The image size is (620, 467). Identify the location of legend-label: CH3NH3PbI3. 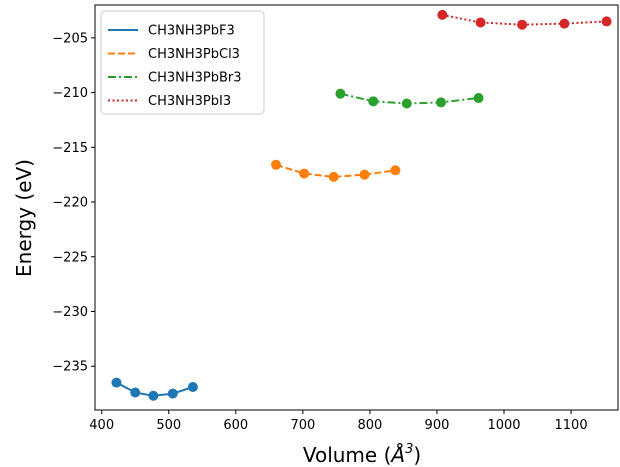
(189, 101).